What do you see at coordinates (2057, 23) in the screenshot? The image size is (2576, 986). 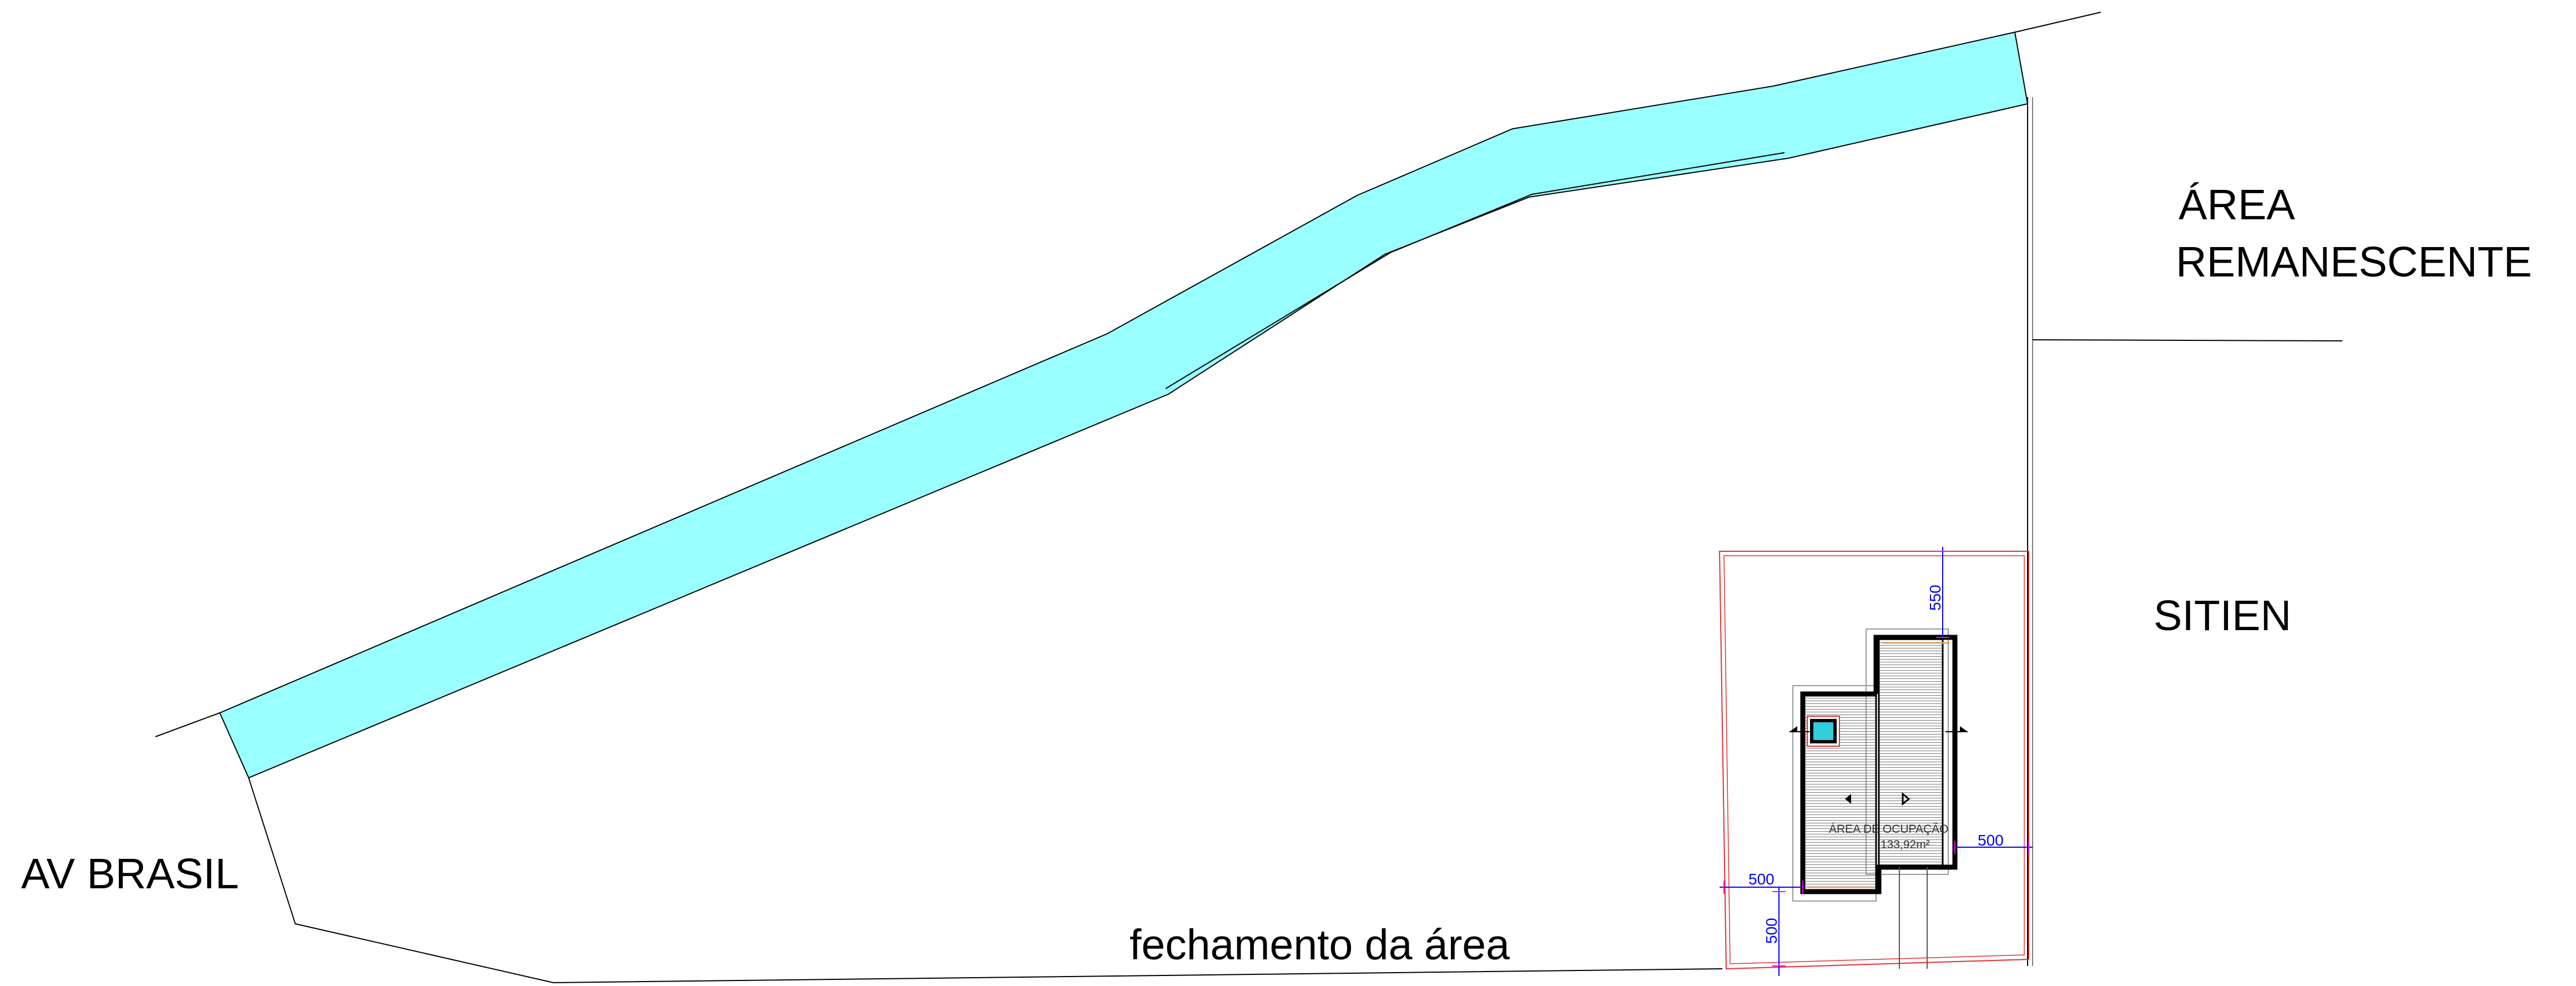 I see `lot-line-northeast` at bounding box center [2057, 23].